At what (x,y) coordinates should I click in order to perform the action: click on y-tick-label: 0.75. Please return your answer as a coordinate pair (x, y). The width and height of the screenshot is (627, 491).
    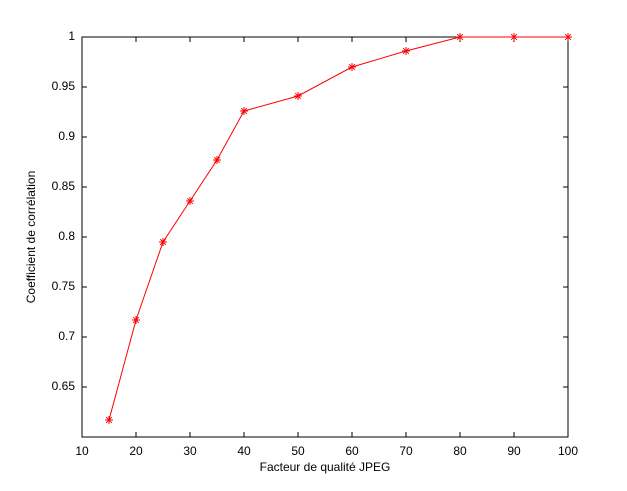
    Looking at the image, I should click on (64, 286).